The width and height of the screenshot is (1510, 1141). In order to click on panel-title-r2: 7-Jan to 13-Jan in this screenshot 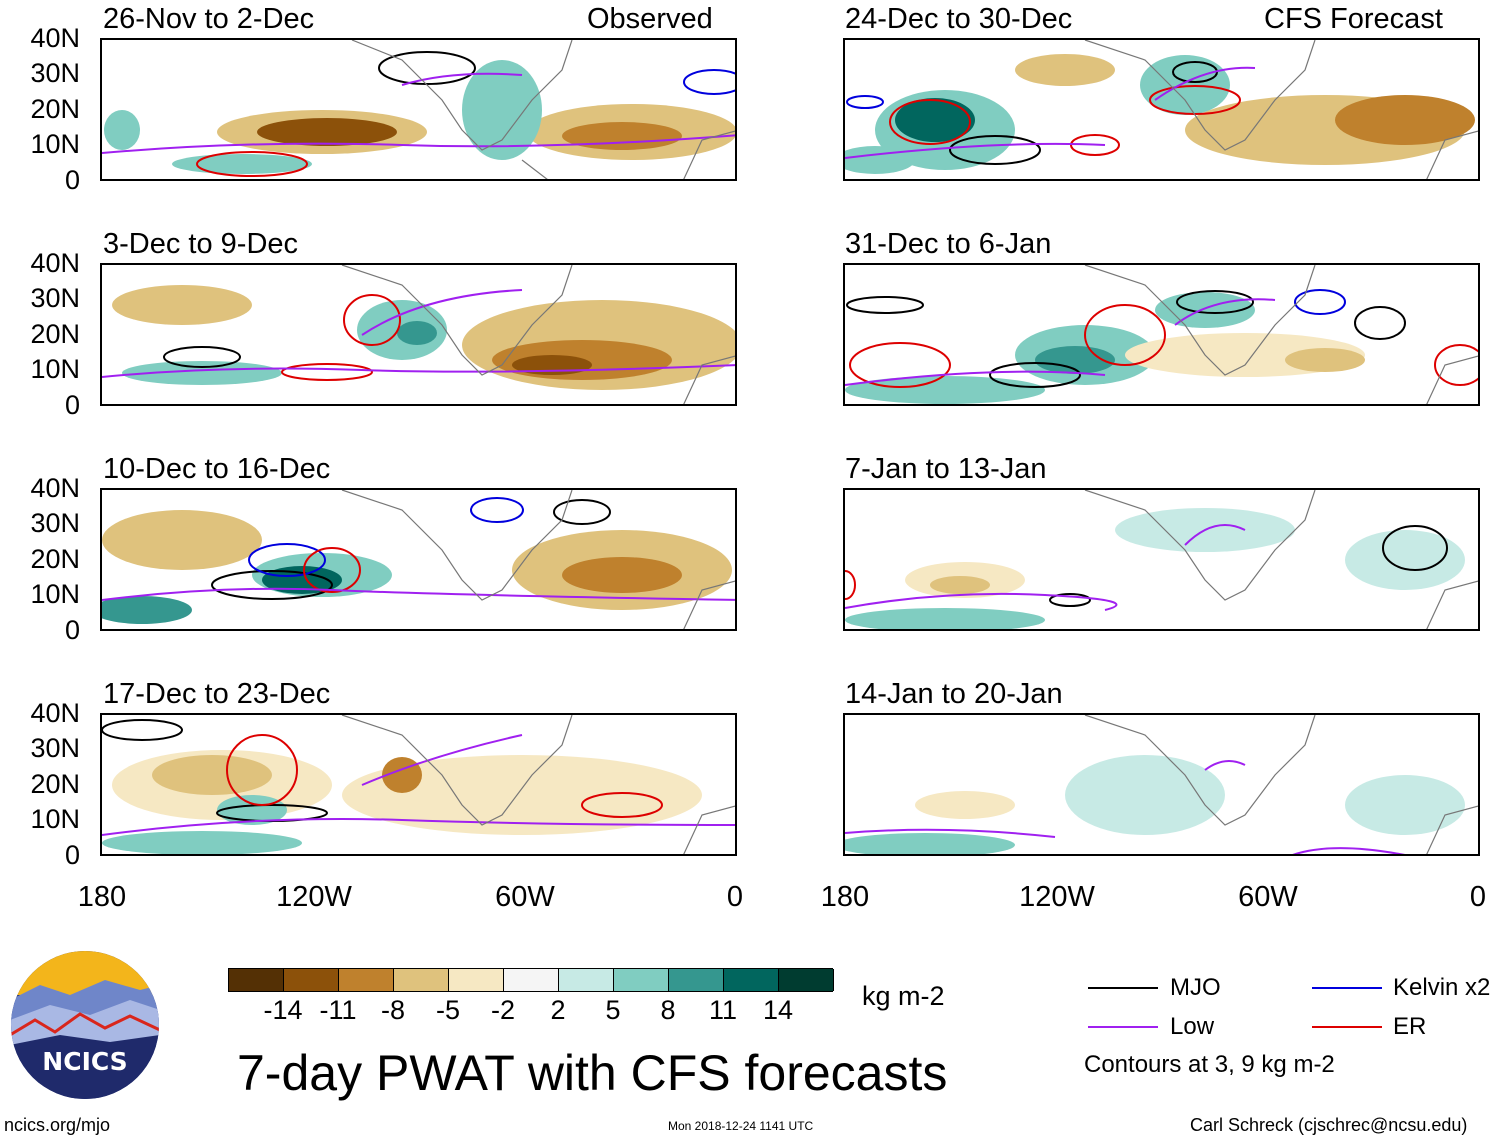, I will do `click(946, 469)`.